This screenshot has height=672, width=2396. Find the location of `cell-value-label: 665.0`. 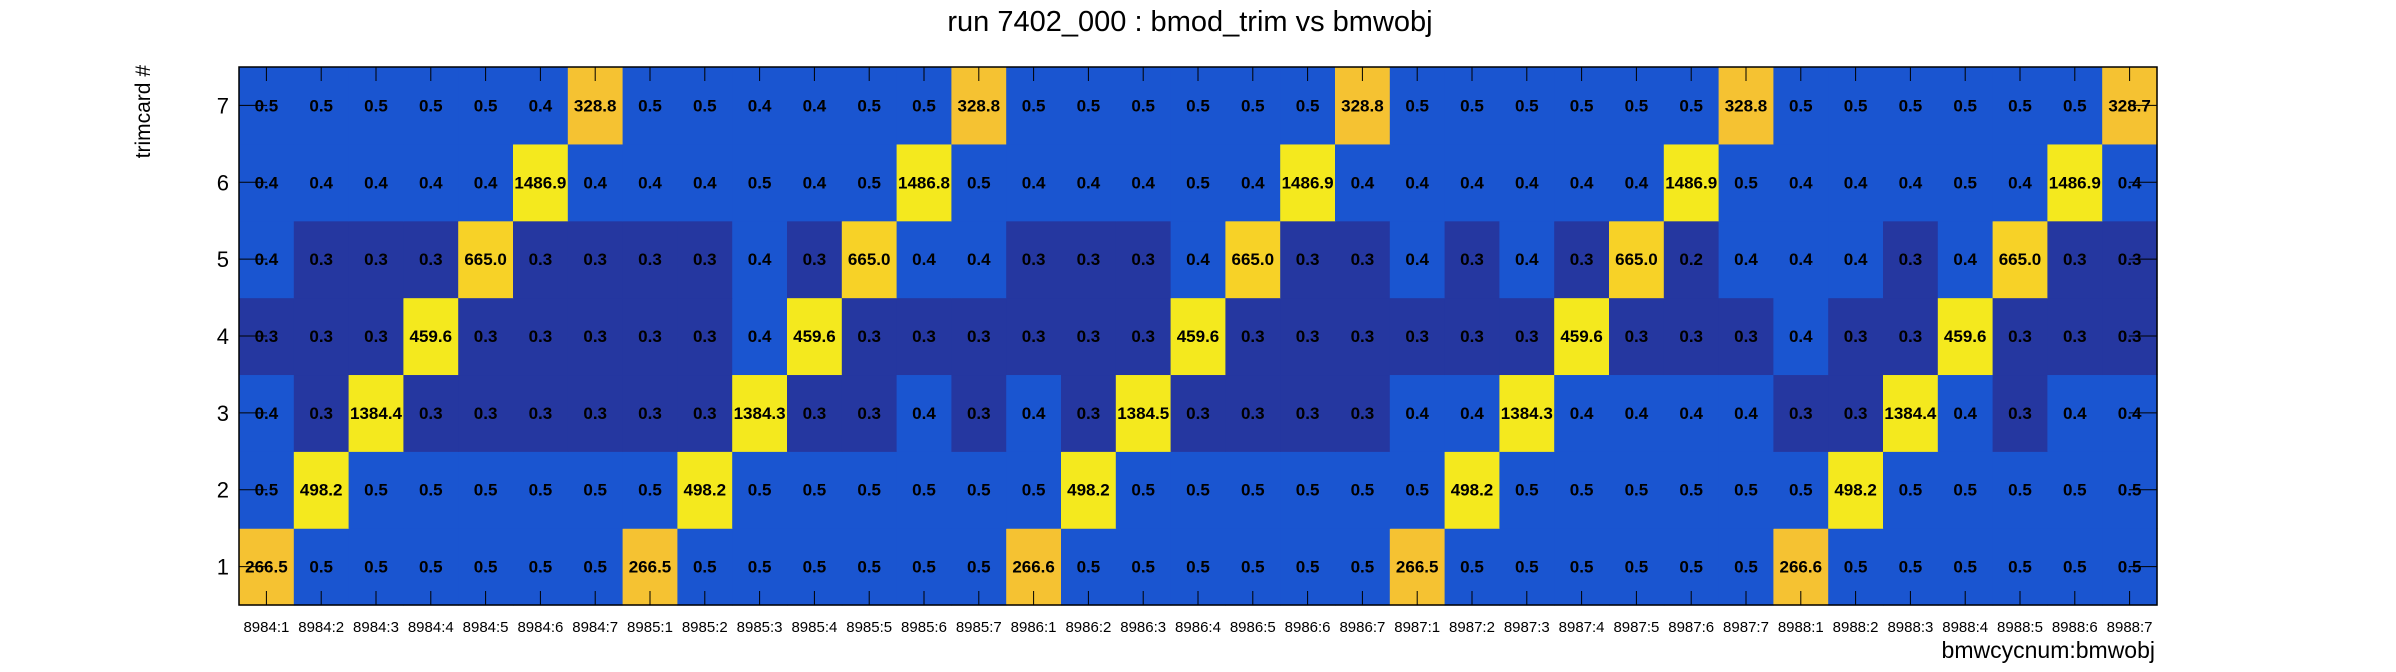

cell-value-label: 665.0 is located at coordinates (1636, 259).